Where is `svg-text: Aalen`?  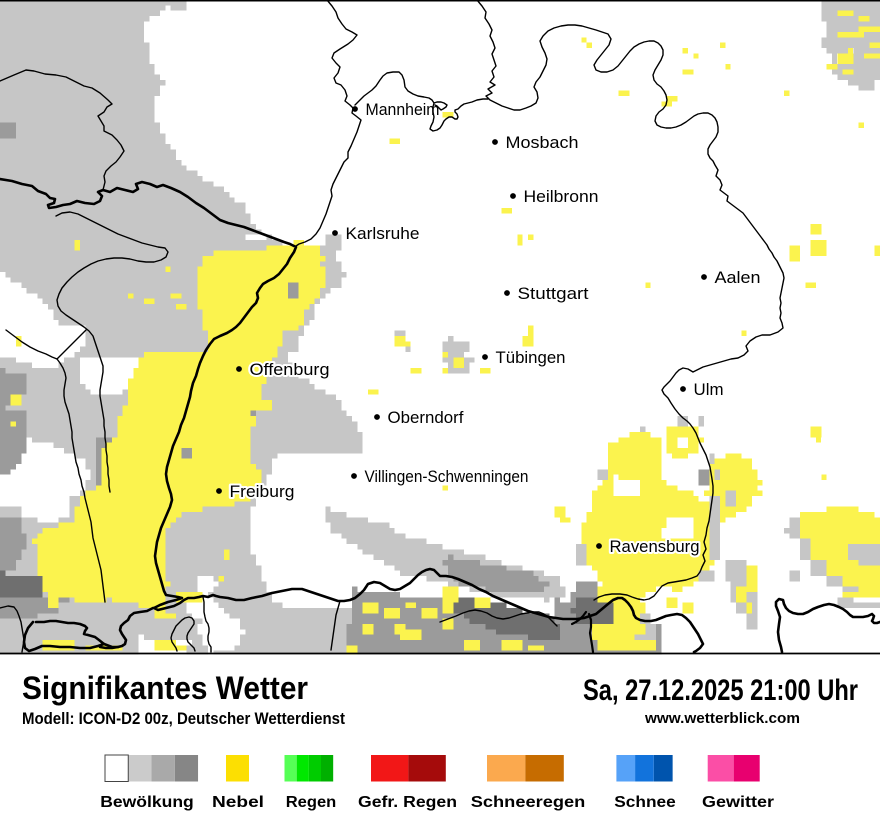
svg-text: Aalen is located at coordinates (738, 278).